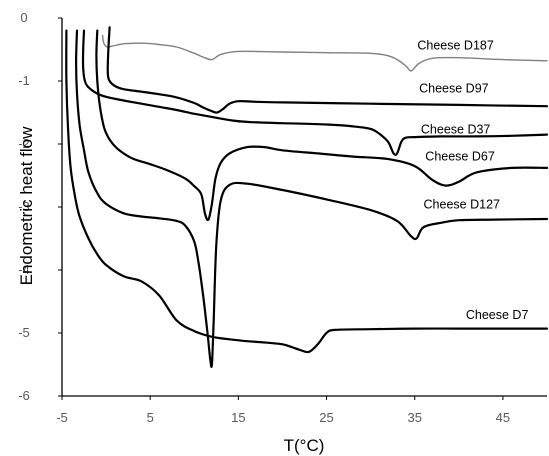  I want to click on y-tick-label: 0, so click(23, 17).